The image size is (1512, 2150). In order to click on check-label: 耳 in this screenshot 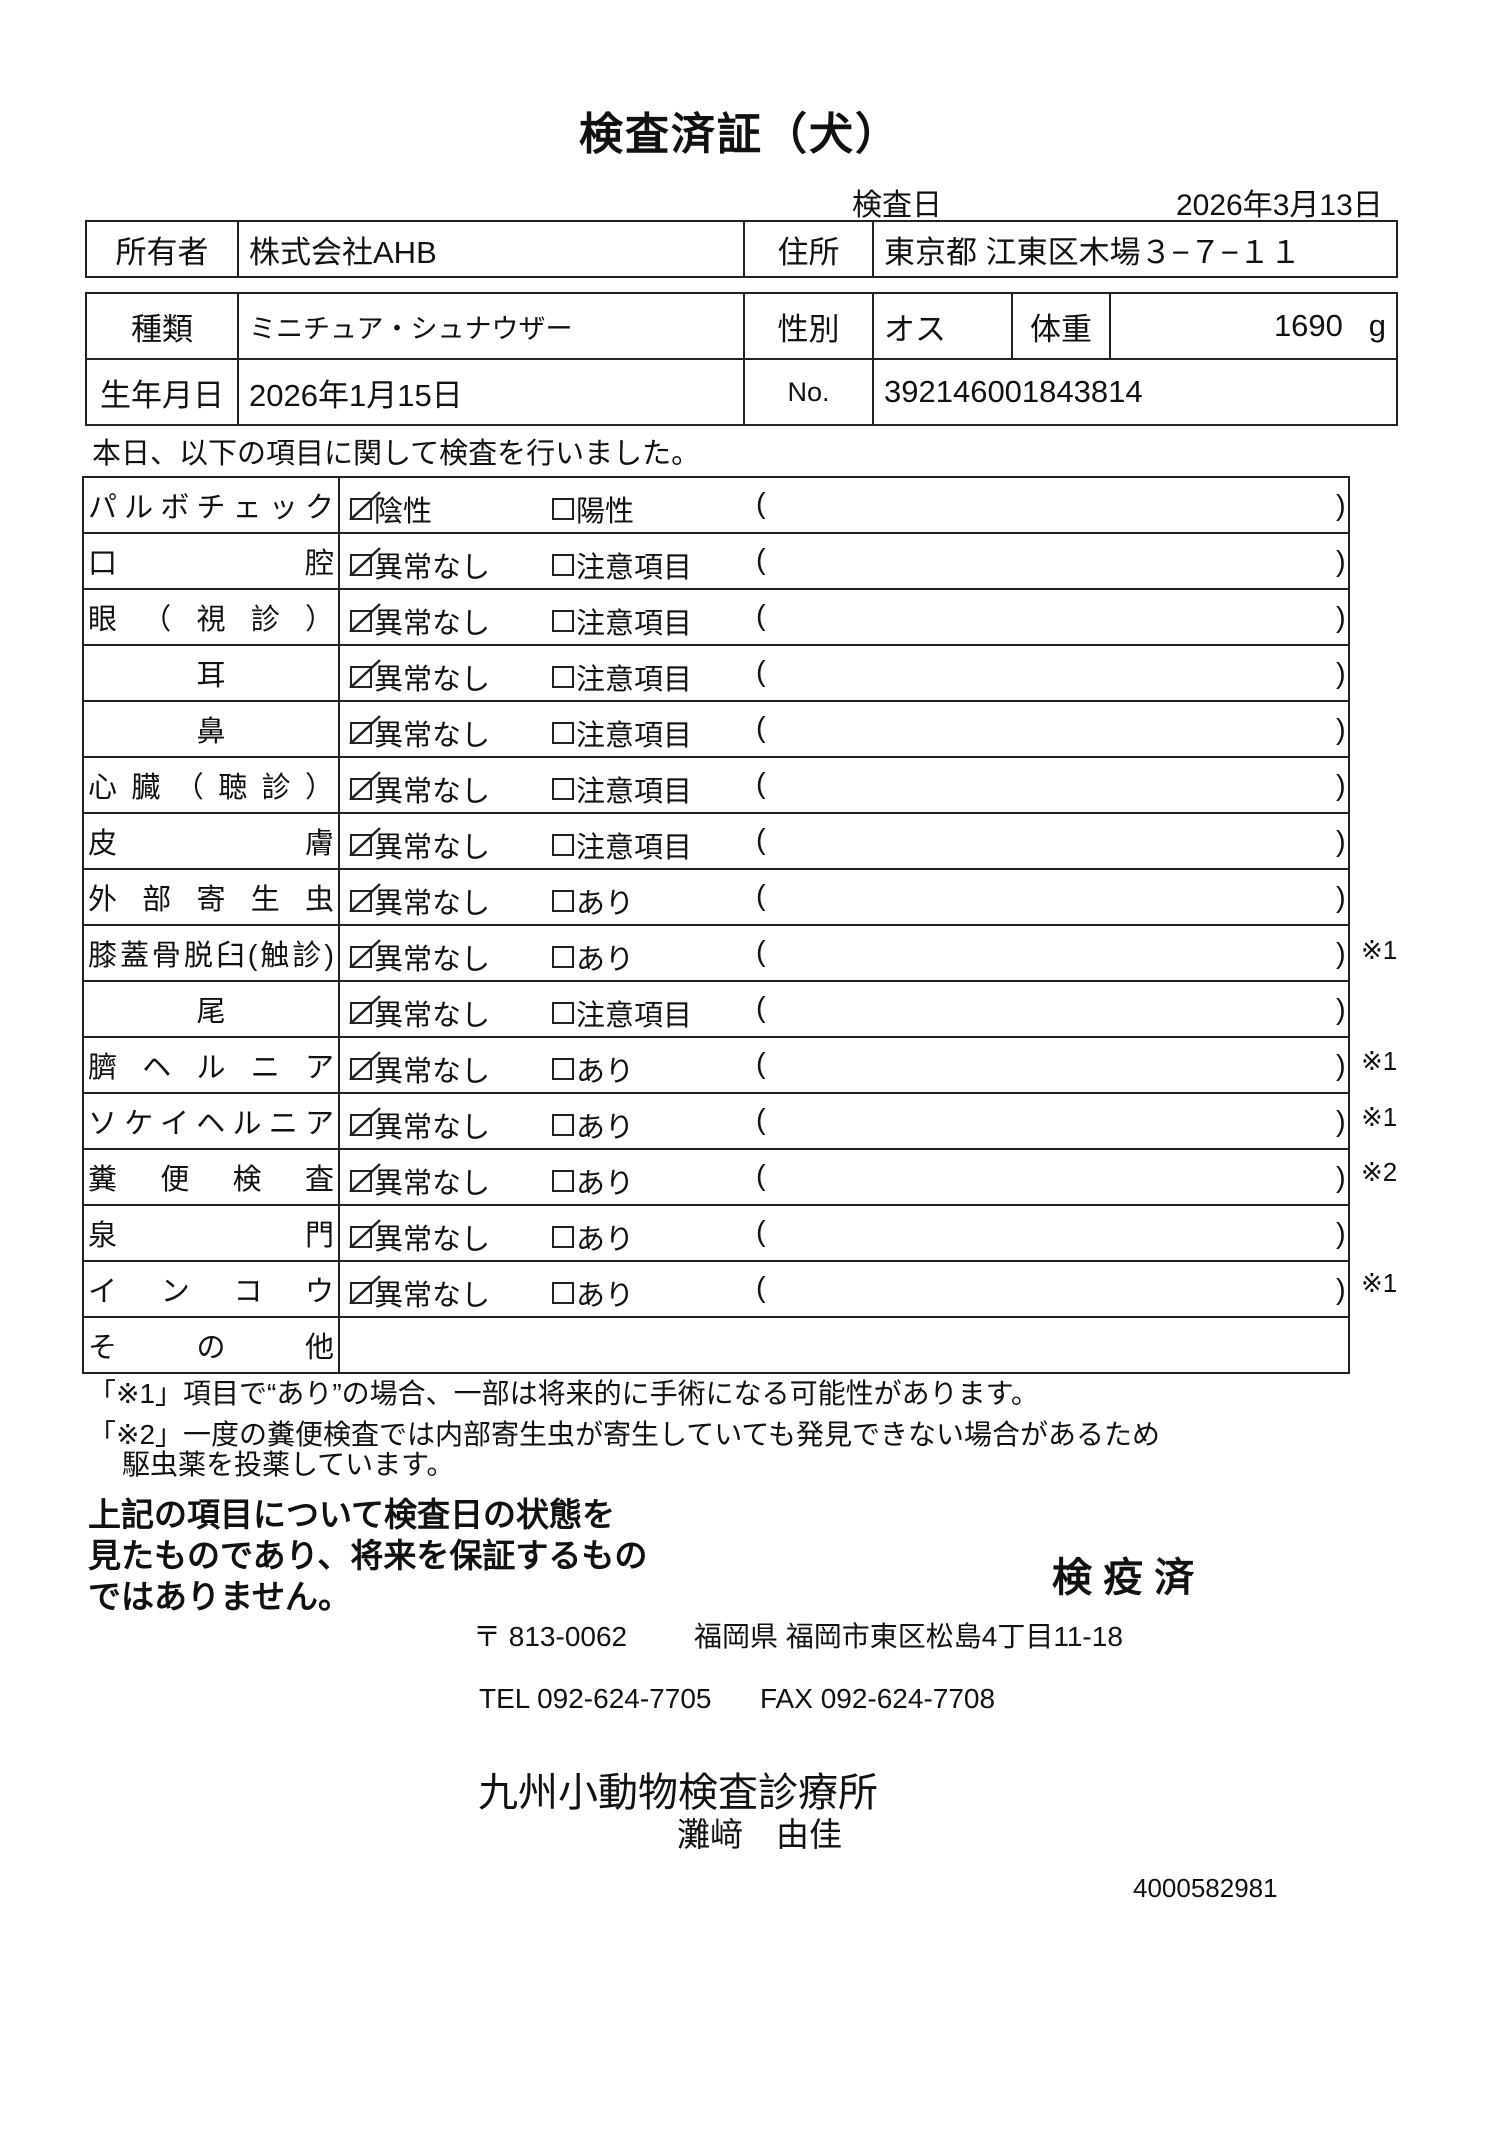, I will do `click(211, 673)`.